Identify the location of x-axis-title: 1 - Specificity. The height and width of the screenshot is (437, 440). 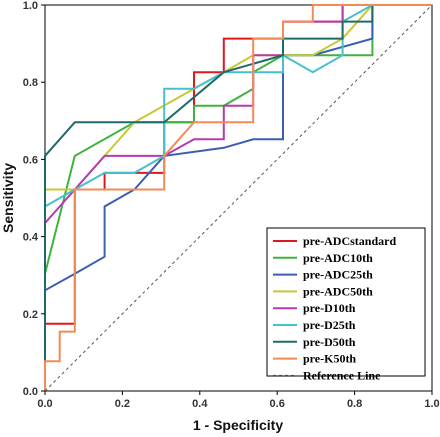
(238, 425).